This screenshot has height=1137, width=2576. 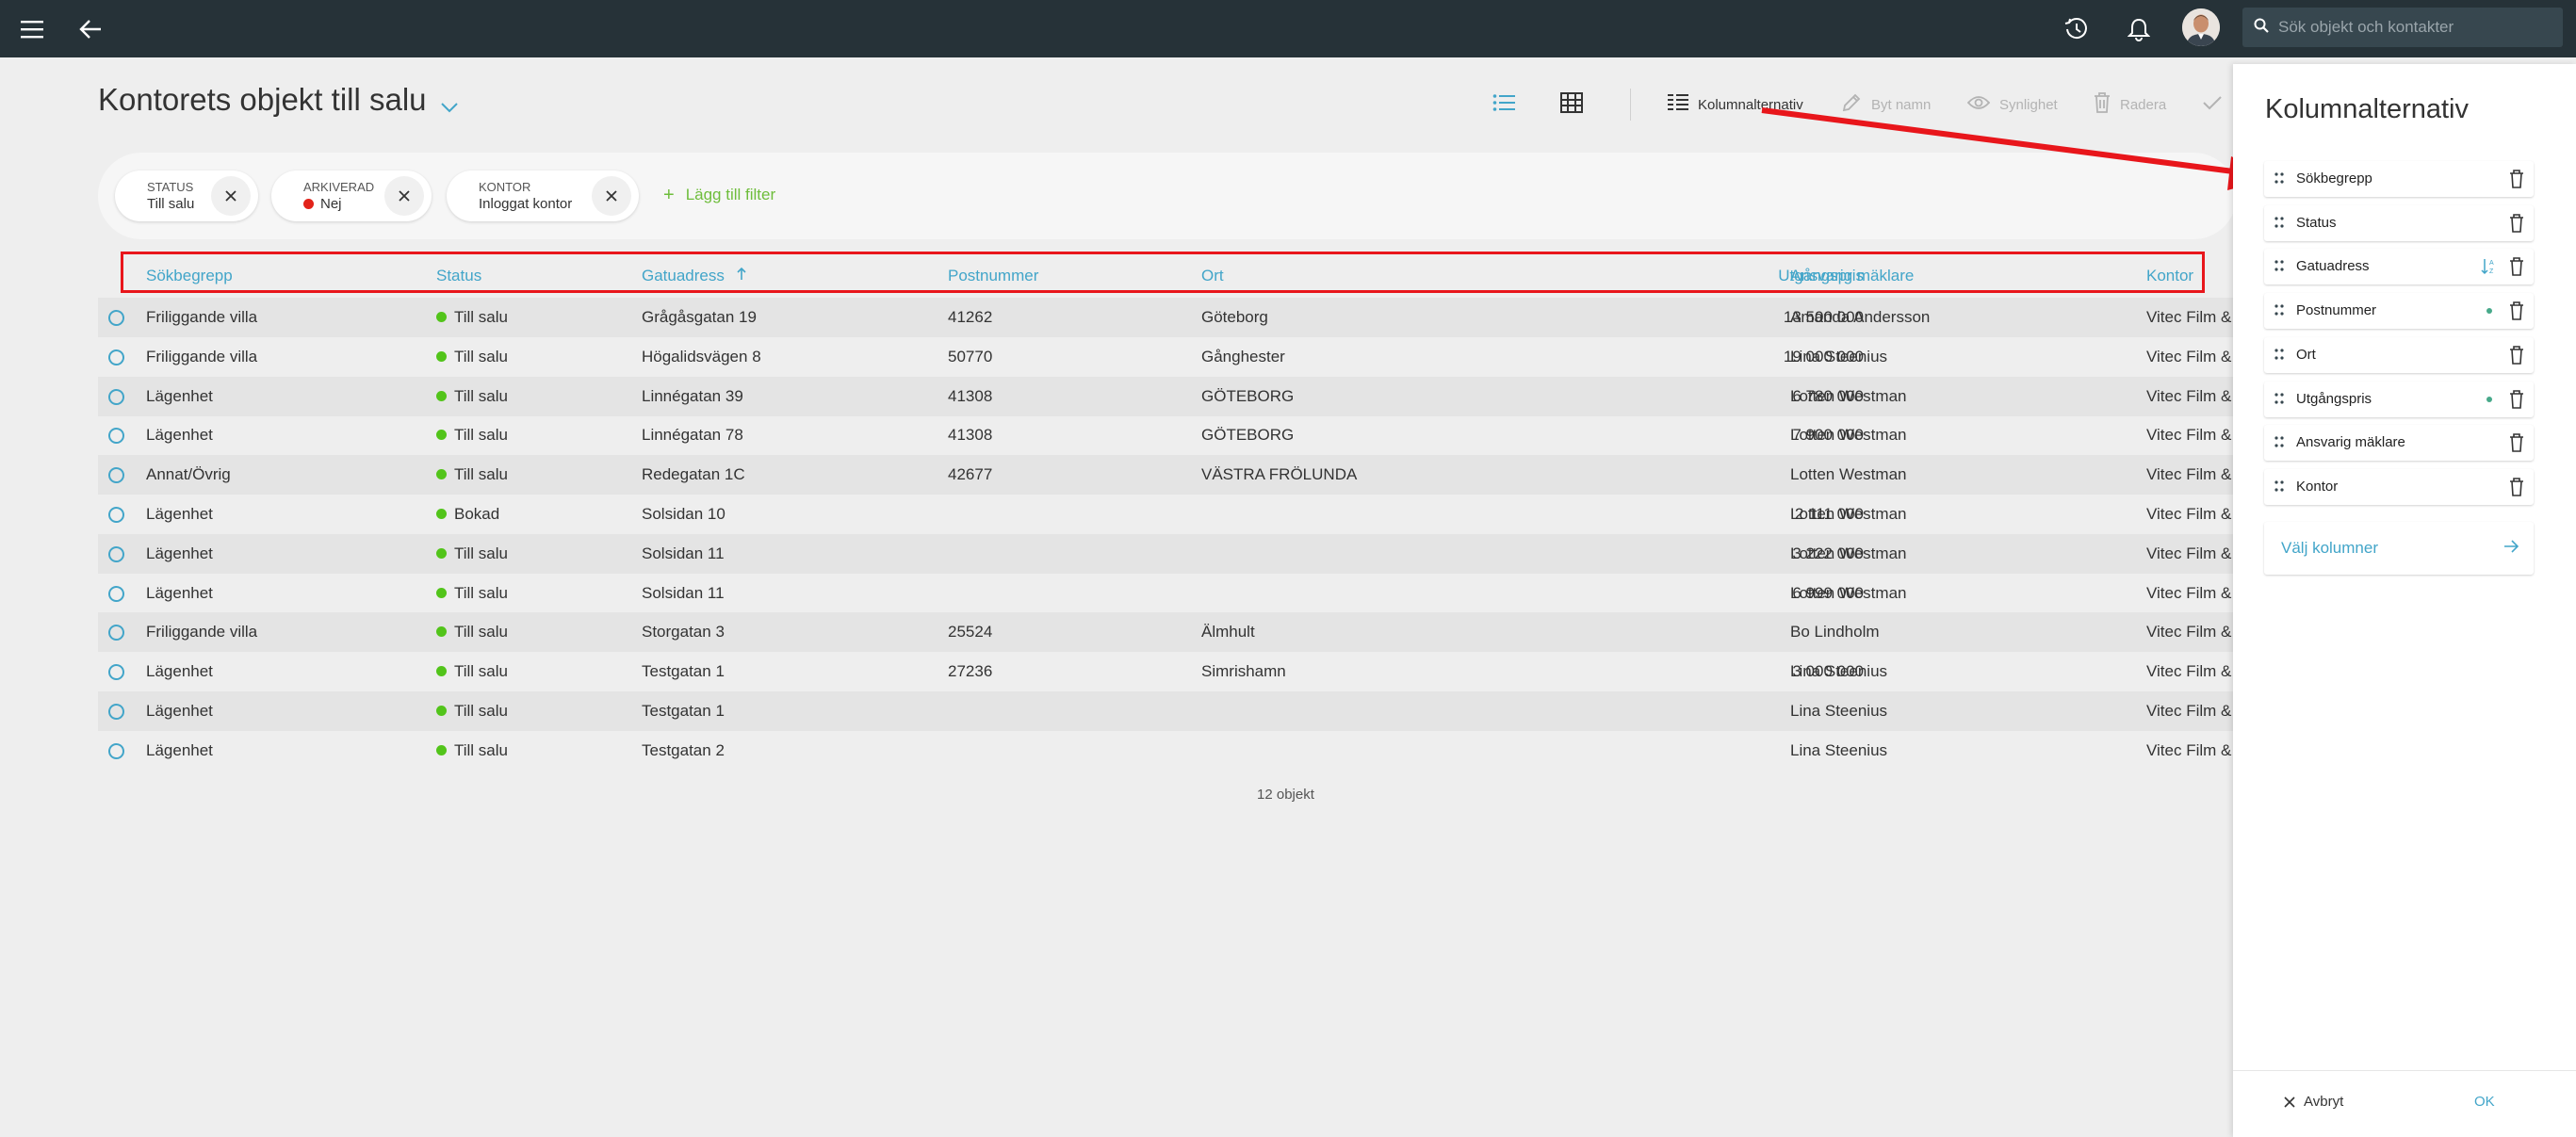 What do you see at coordinates (186, 196) in the screenshot?
I see `filter-chip-status: STATUS Till salu` at bounding box center [186, 196].